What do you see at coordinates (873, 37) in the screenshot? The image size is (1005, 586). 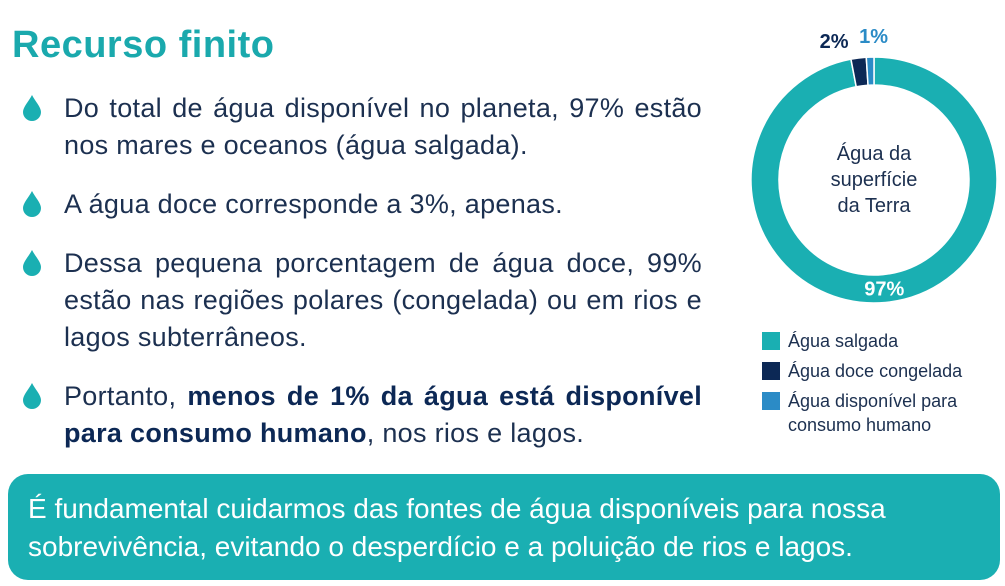 I see `value-label: 1%` at bounding box center [873, 37].